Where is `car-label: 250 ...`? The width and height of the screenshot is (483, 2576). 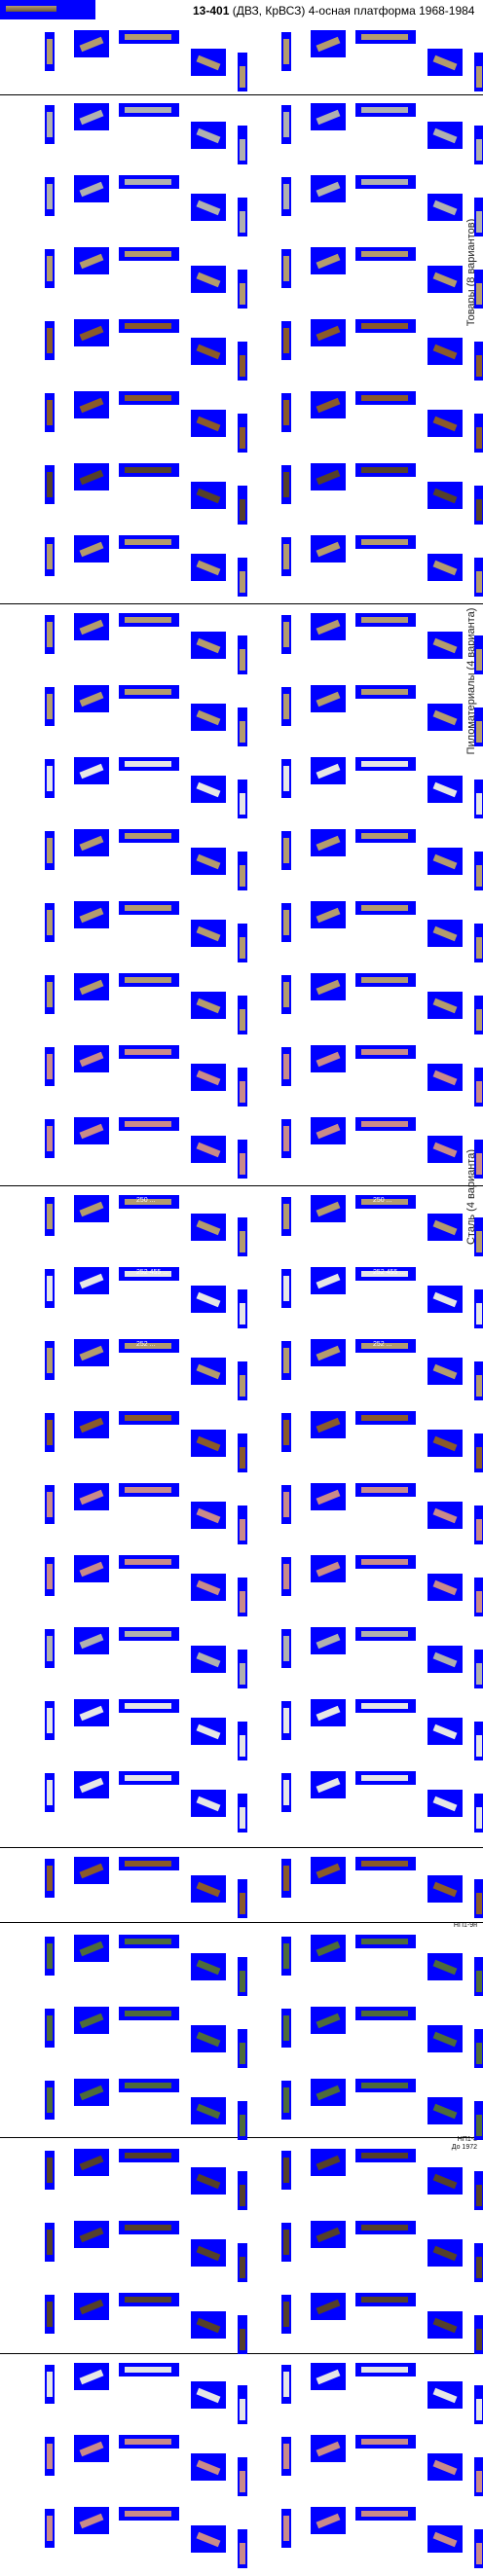
car-label: 250 ... is located at coordinates (383, 1200).